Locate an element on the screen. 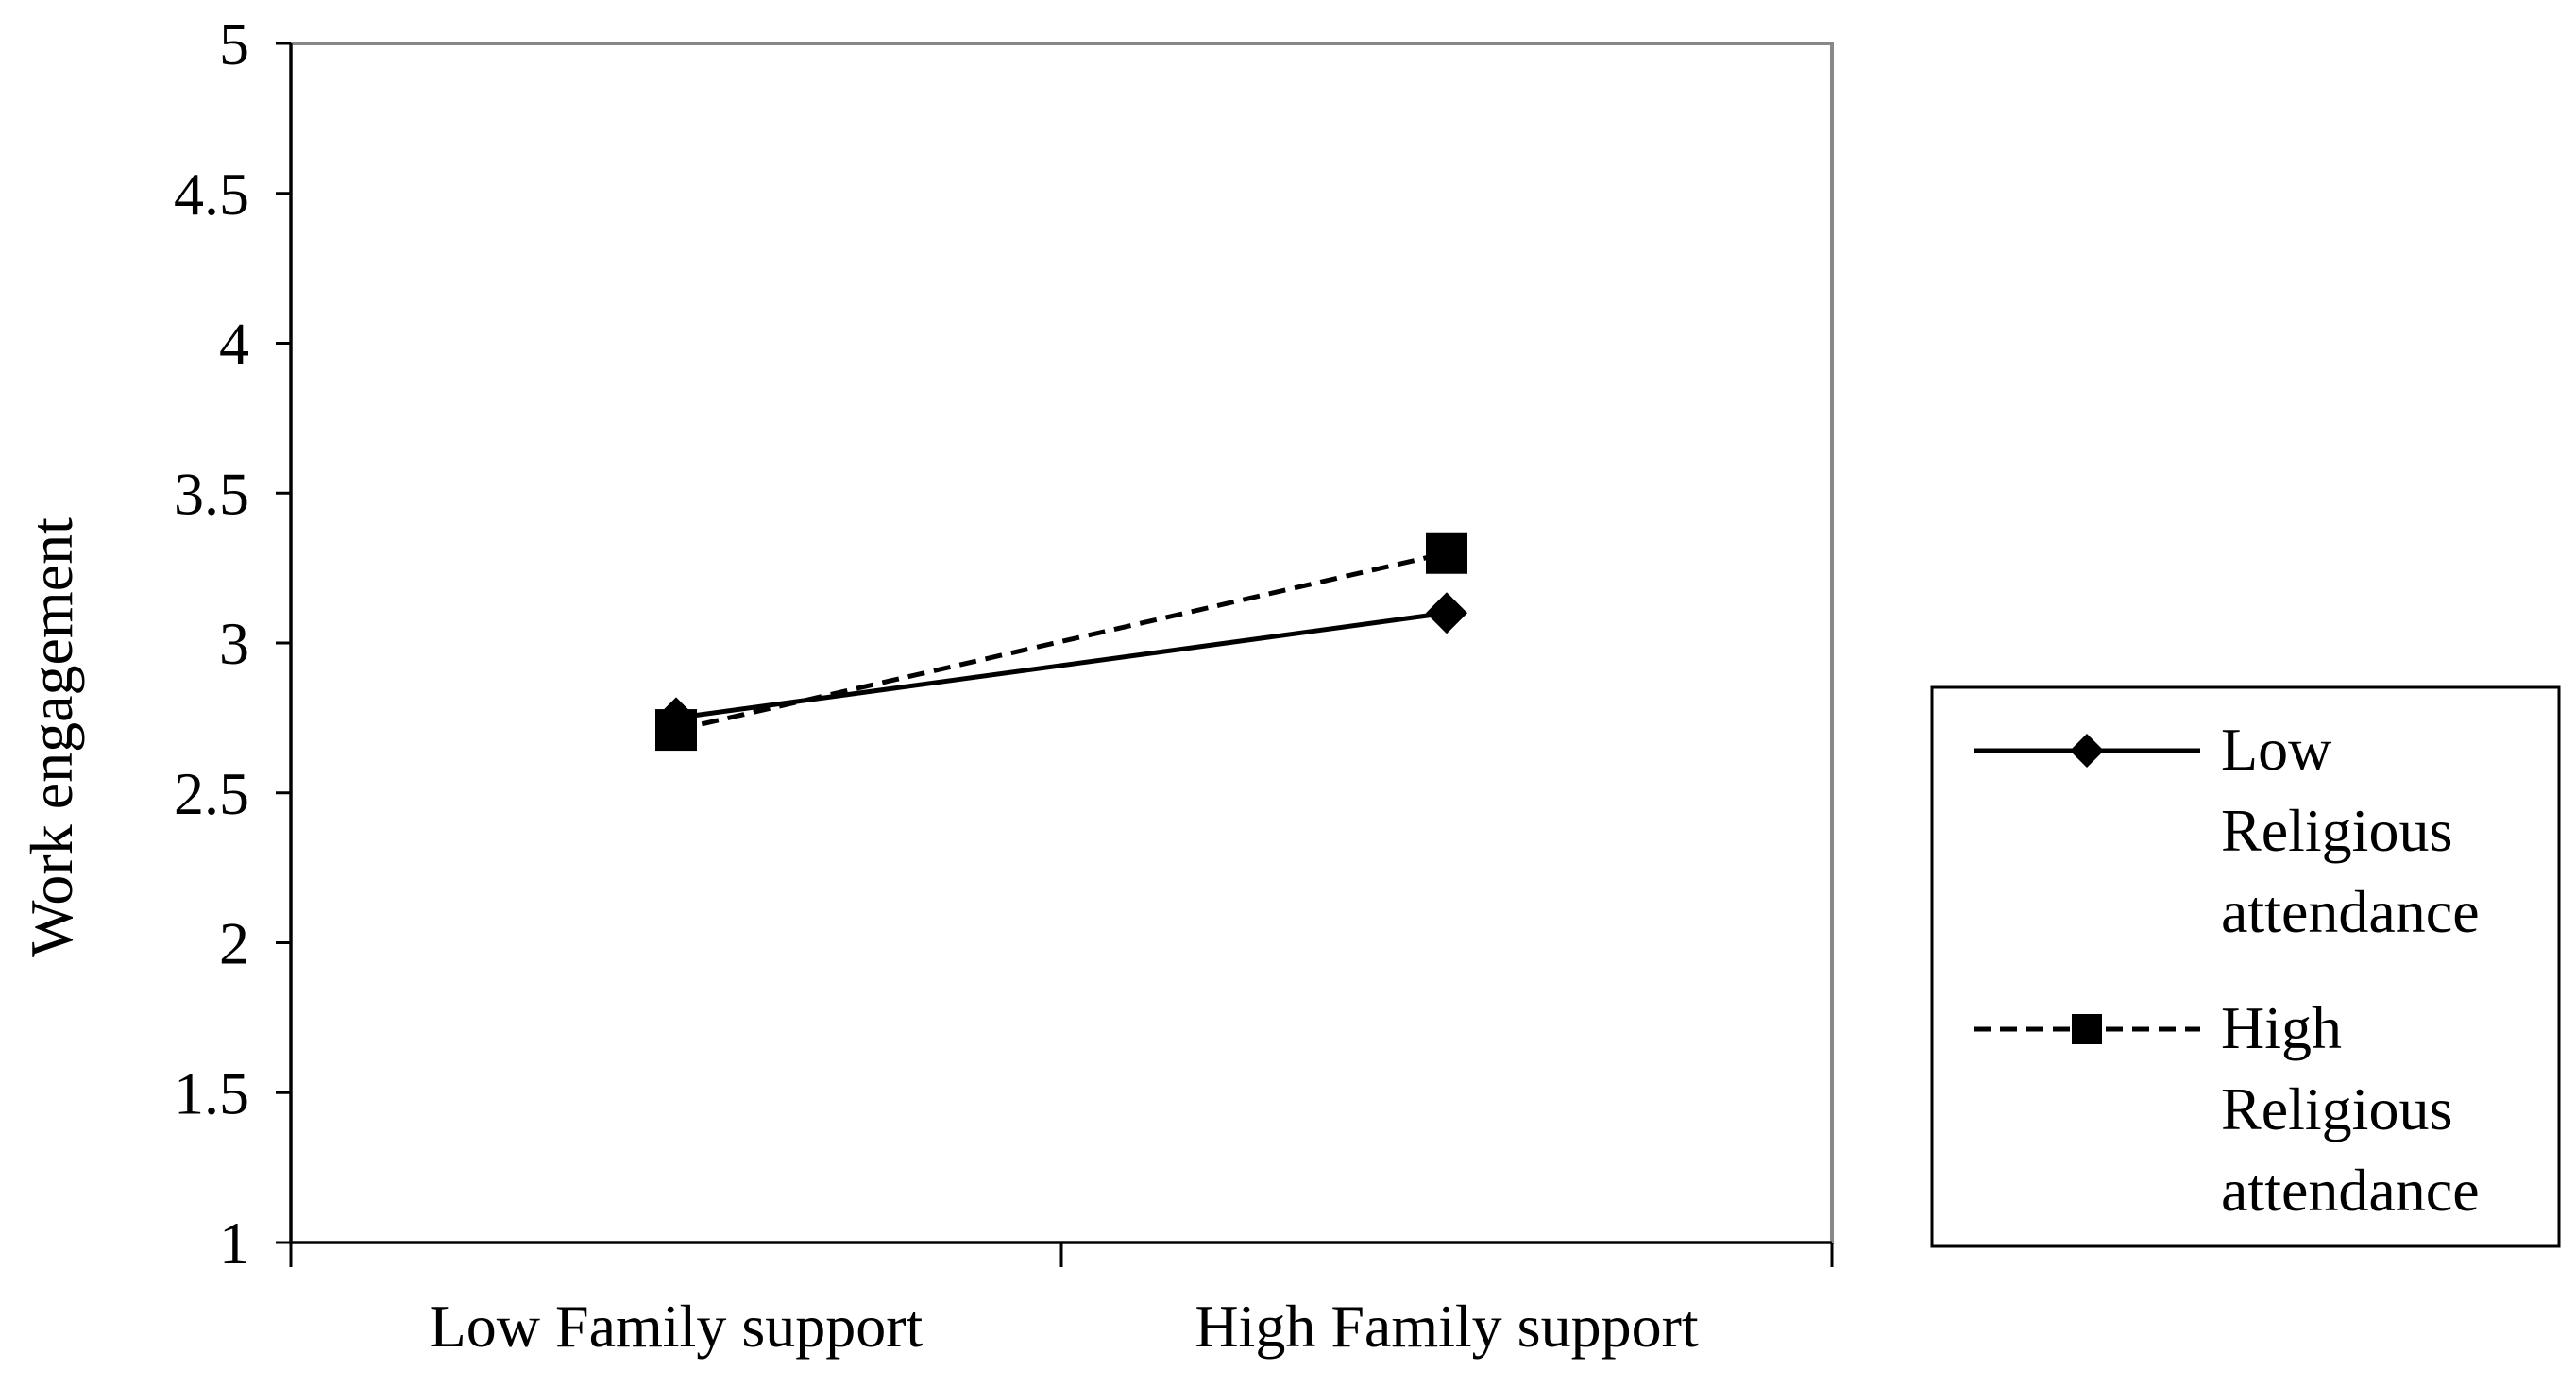 This screenshot has height=1387, width=2576. y-tick-label: 3.5 is located at coordinates (211, 494).